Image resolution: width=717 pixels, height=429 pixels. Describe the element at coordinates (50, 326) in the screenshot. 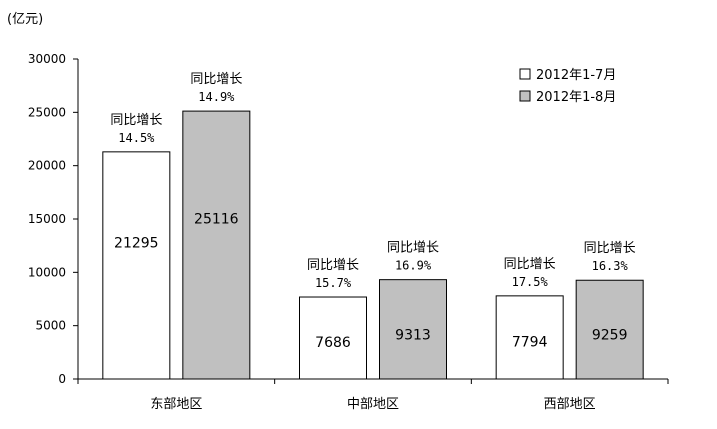

I see `y-tick-label: 5000` at that location.